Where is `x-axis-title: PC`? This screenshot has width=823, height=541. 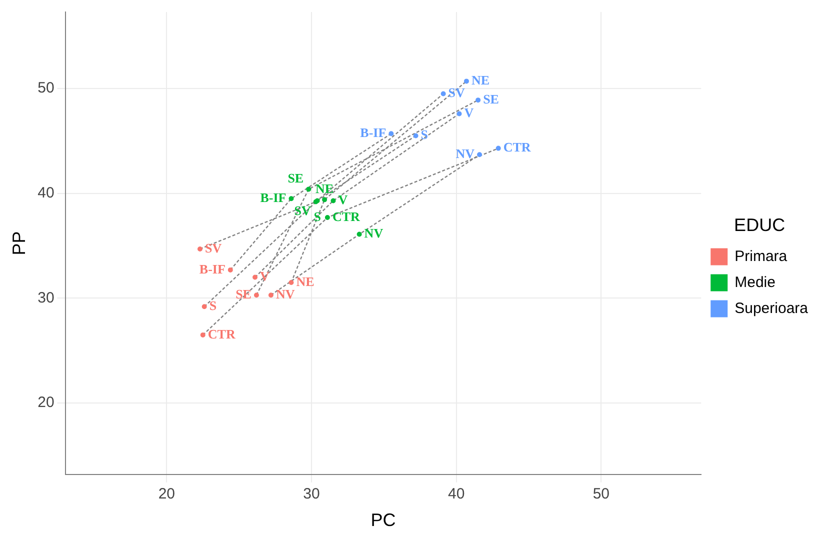 x-axis-title: PC is located at coordinates (383, 520).